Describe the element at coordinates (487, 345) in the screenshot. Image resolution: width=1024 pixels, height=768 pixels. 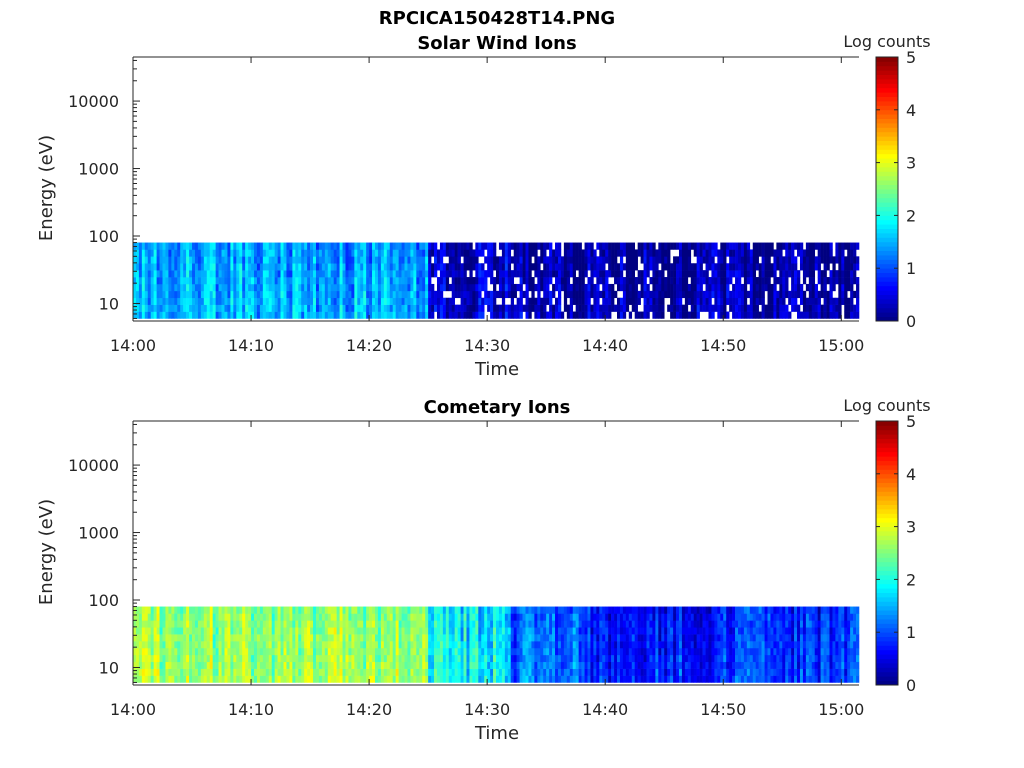
I see `x-tick-label: 14:30` at that location.